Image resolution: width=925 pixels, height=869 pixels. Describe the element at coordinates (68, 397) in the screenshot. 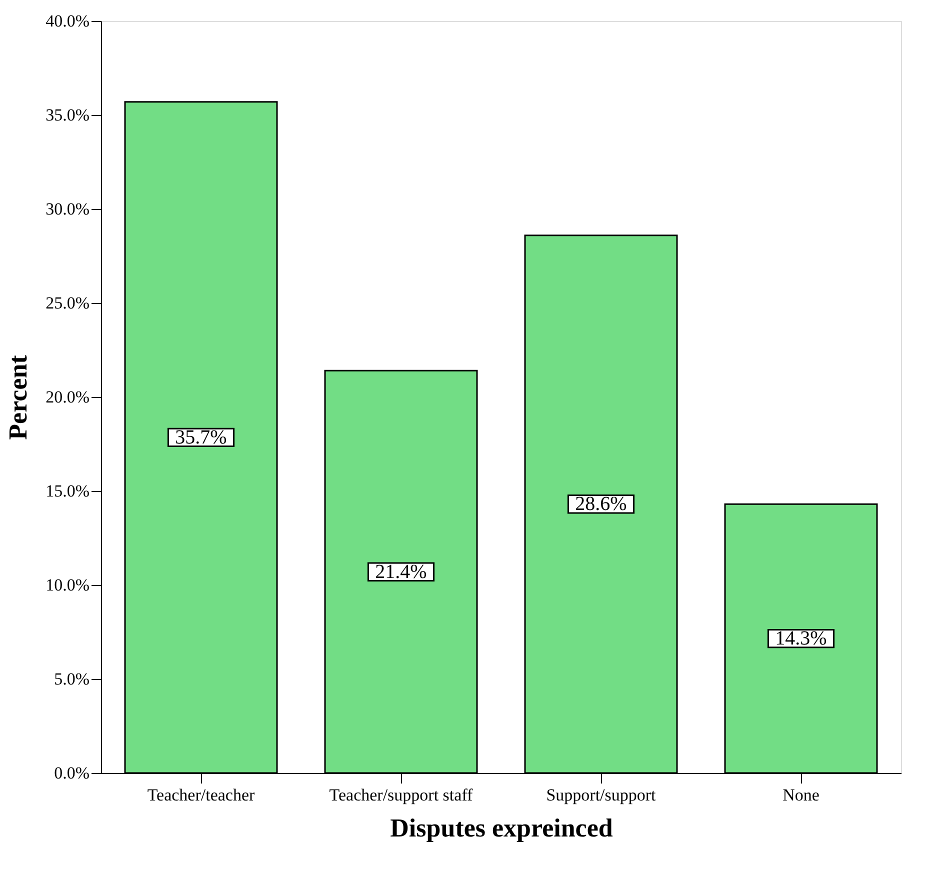

I see `y-tick-label: 20.0%` at that location.